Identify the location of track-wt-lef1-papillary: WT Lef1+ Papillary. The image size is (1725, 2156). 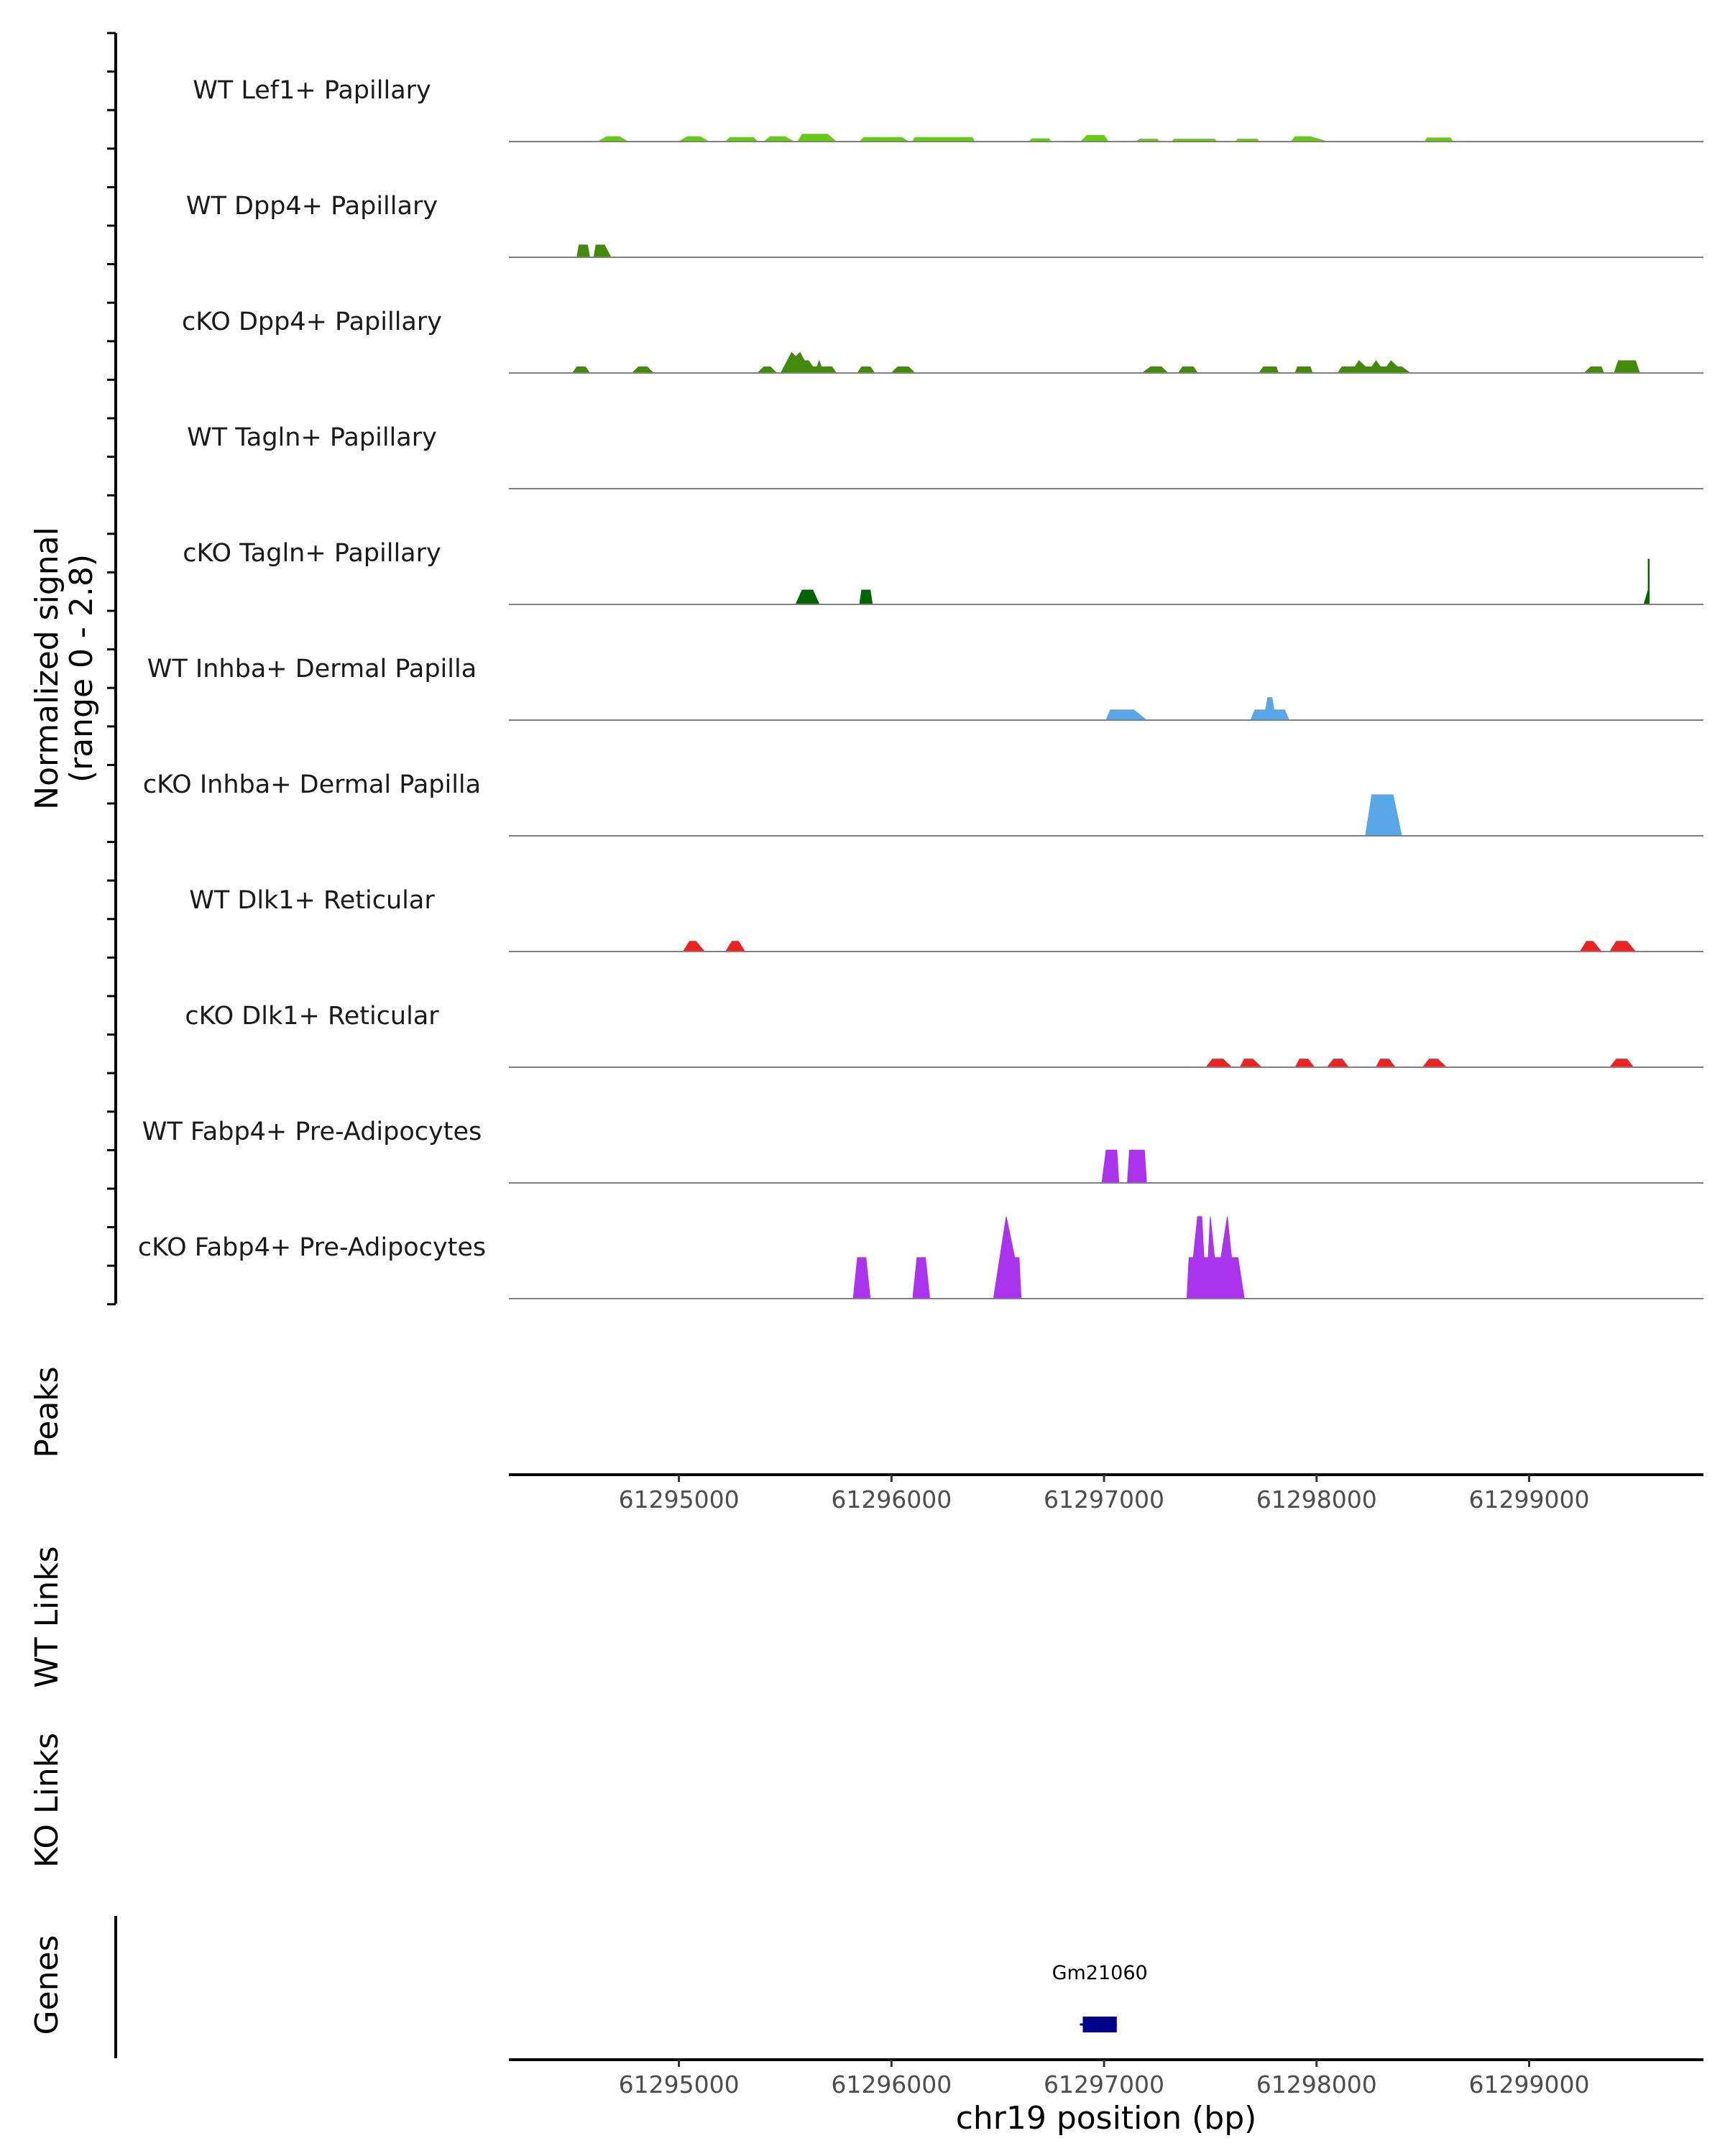
(948, 109).